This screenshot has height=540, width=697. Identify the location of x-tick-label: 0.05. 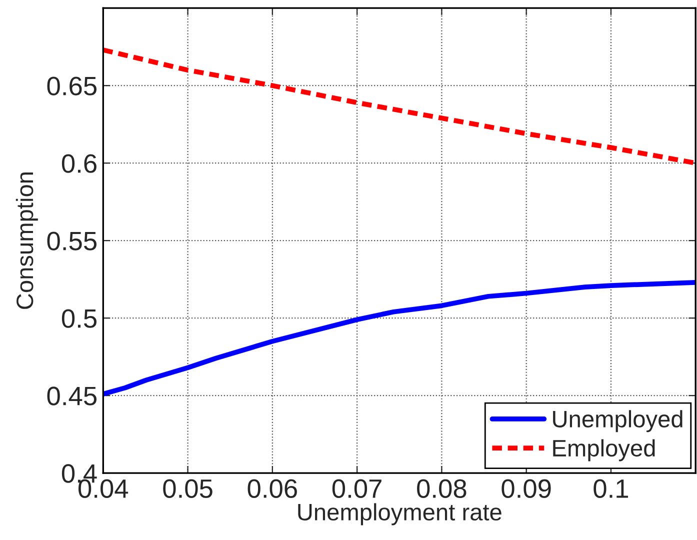
(187, 488).